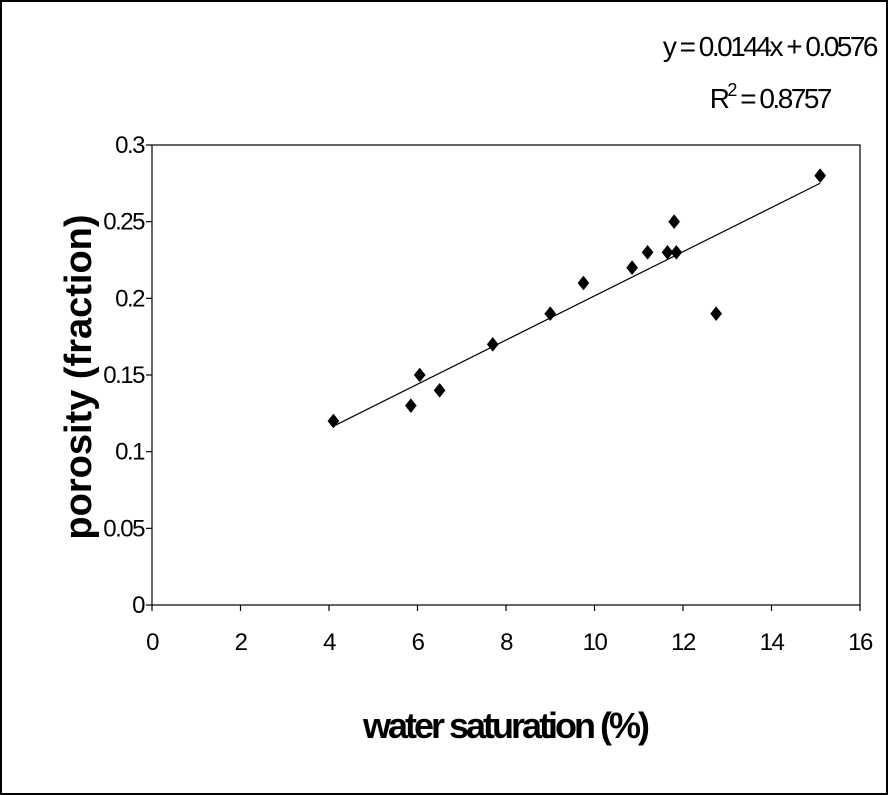  I want to click on y-axis: 0 0.05 0.1 0.15 0.2 0.25 0.3, so click(127, 375).